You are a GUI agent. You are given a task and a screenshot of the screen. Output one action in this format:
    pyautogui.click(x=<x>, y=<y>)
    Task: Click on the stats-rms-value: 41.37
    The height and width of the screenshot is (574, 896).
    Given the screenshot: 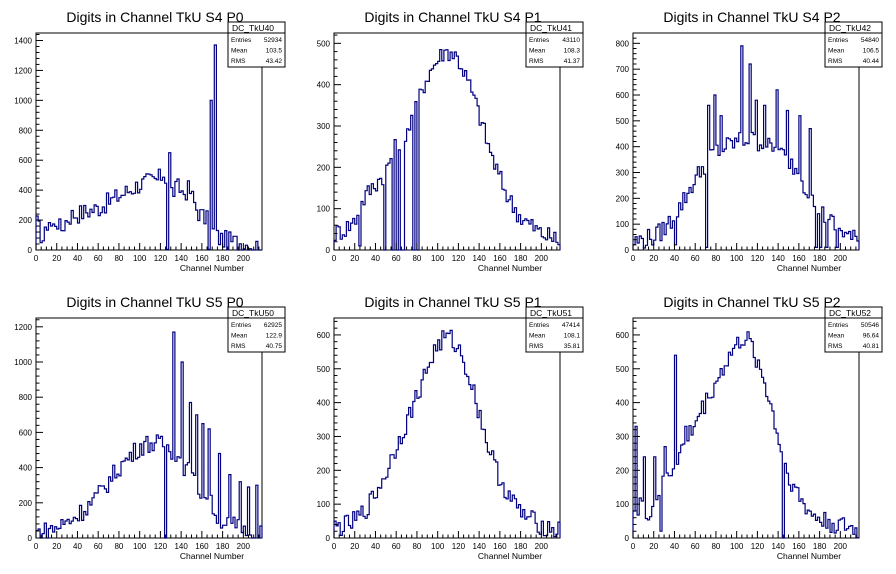 What is the action you would take?
    pyautogui.click(x=572, y=61)
    